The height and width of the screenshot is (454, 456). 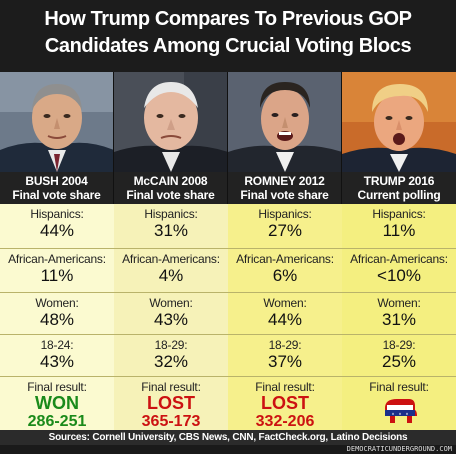 I want to click on column-bg-romney, so click(x=285, y=317).